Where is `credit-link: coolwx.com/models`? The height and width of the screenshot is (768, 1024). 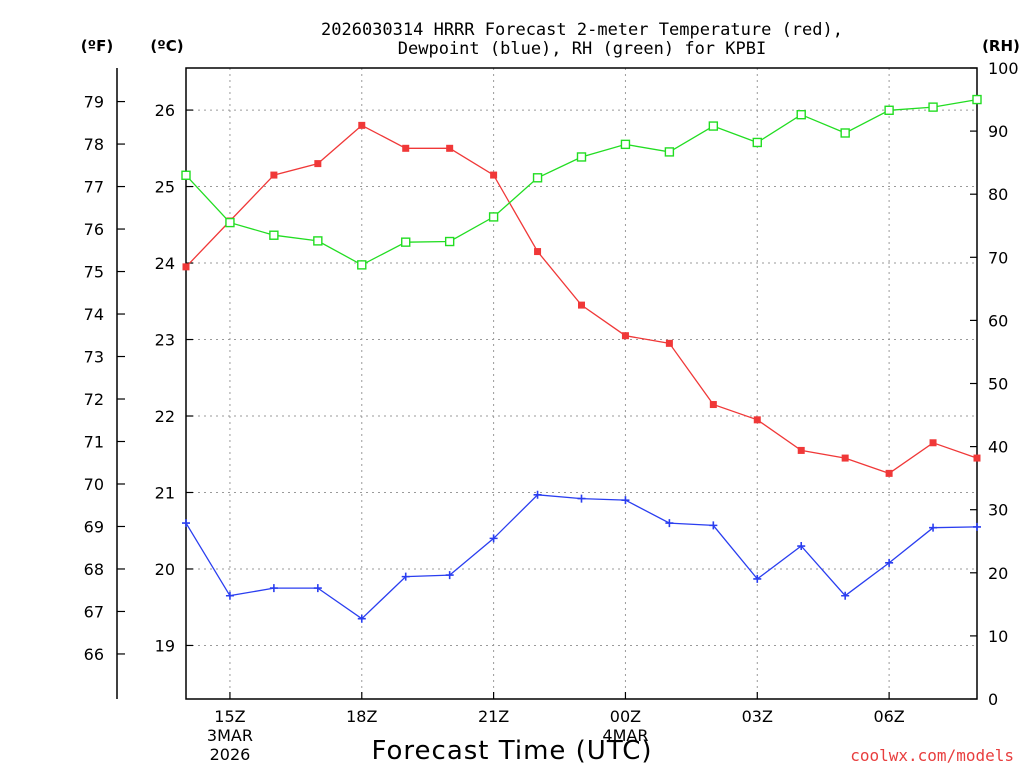
credit-link: coolwx.com/models is located at coordinates (932, 755).